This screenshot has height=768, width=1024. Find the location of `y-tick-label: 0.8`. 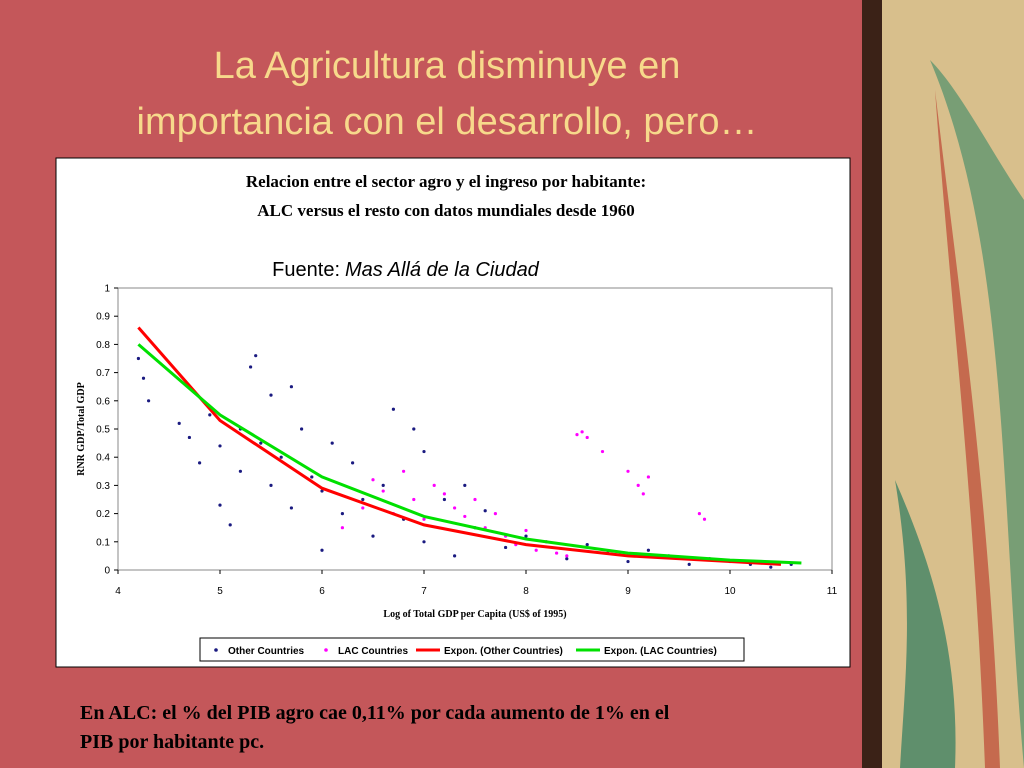

y-tick-label: 0.8 is located at coordinates (103, 345).